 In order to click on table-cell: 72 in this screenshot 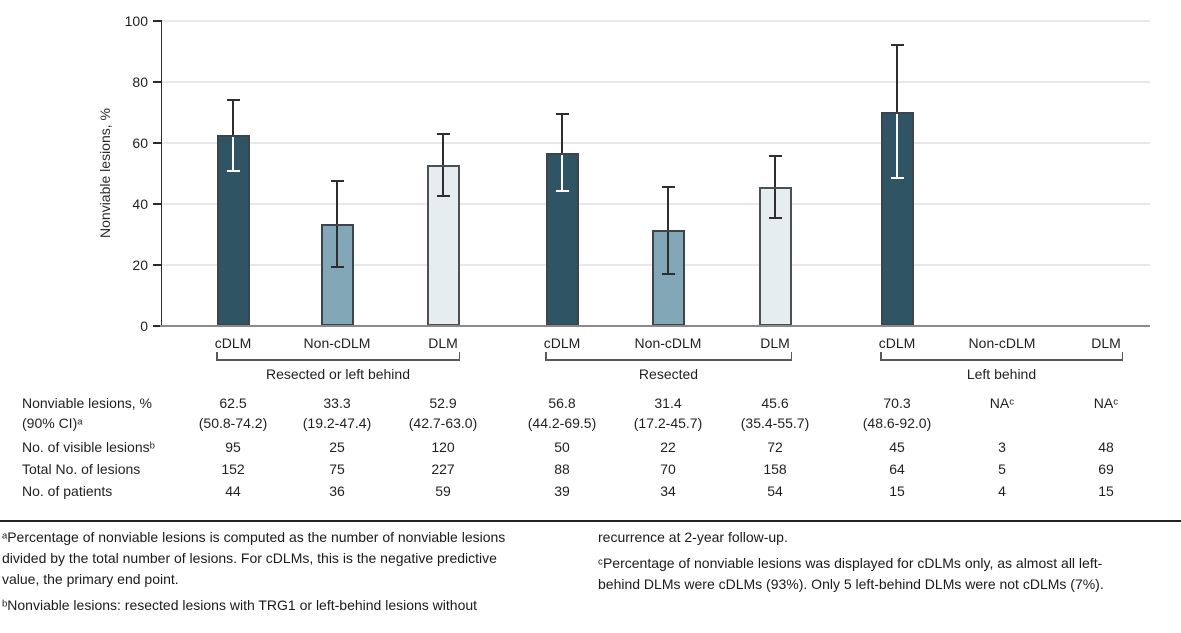, I will do `click(775, 447)`.